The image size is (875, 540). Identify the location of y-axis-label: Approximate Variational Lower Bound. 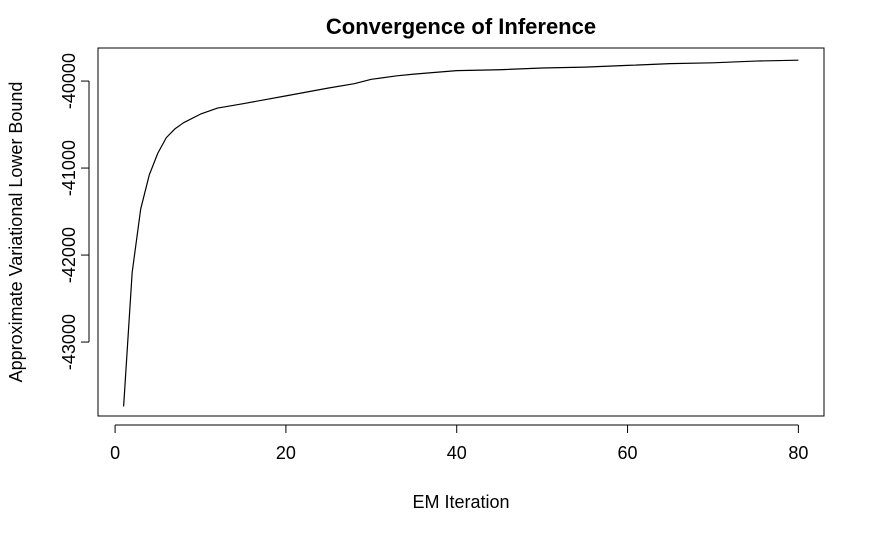
(16, 232).